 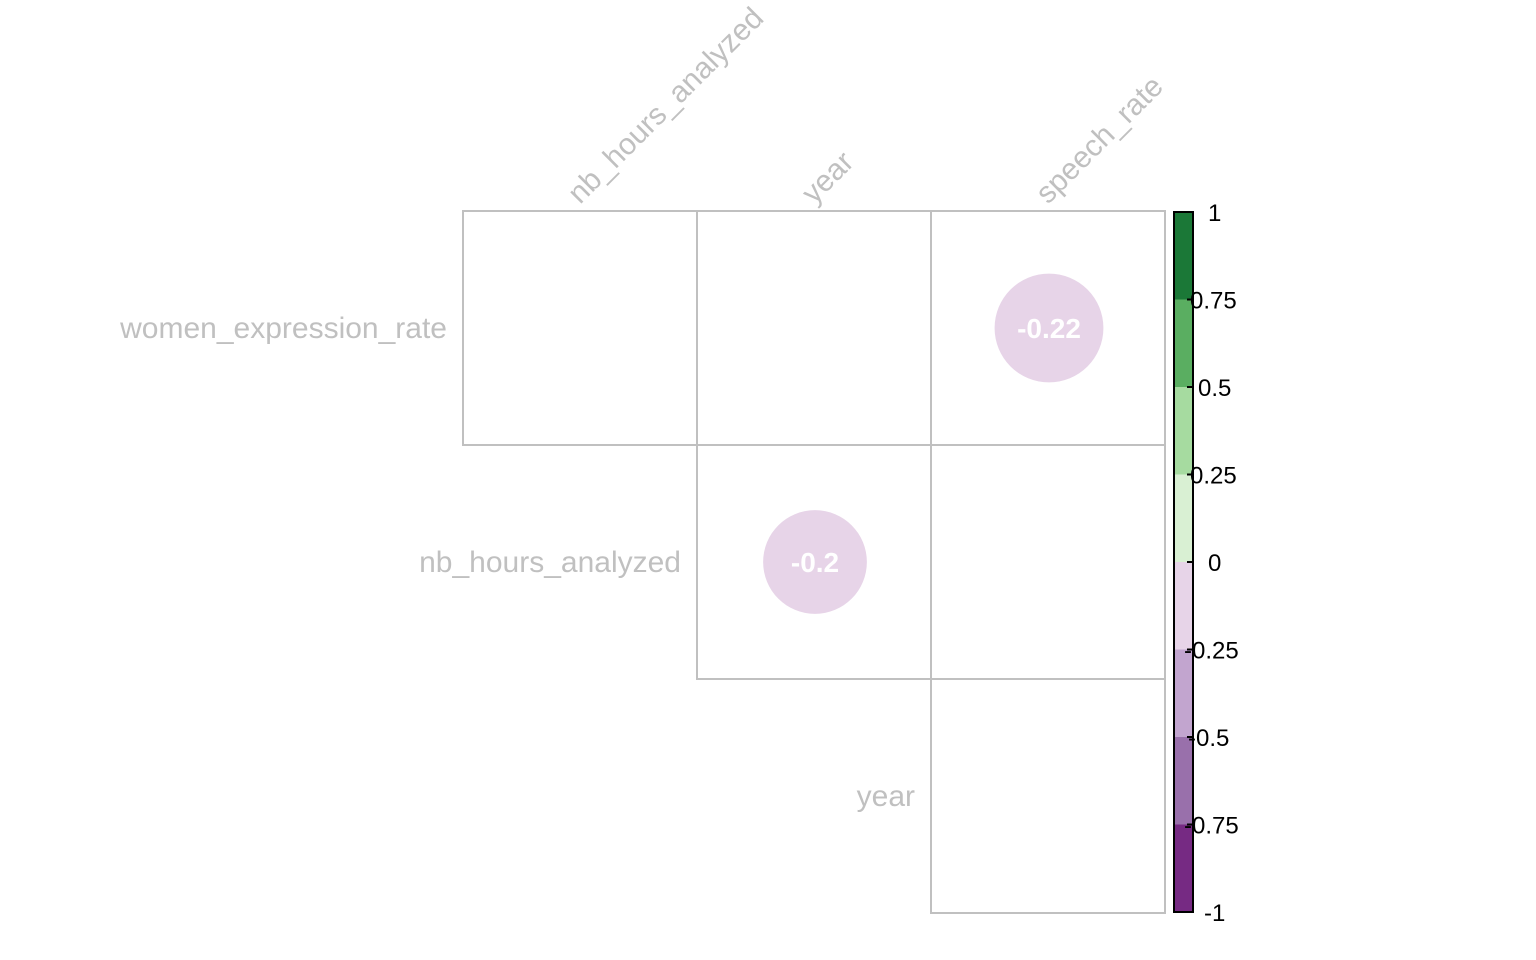 I want to click on column-label: nb_hours_analyzed, so click(x=666, y=105).